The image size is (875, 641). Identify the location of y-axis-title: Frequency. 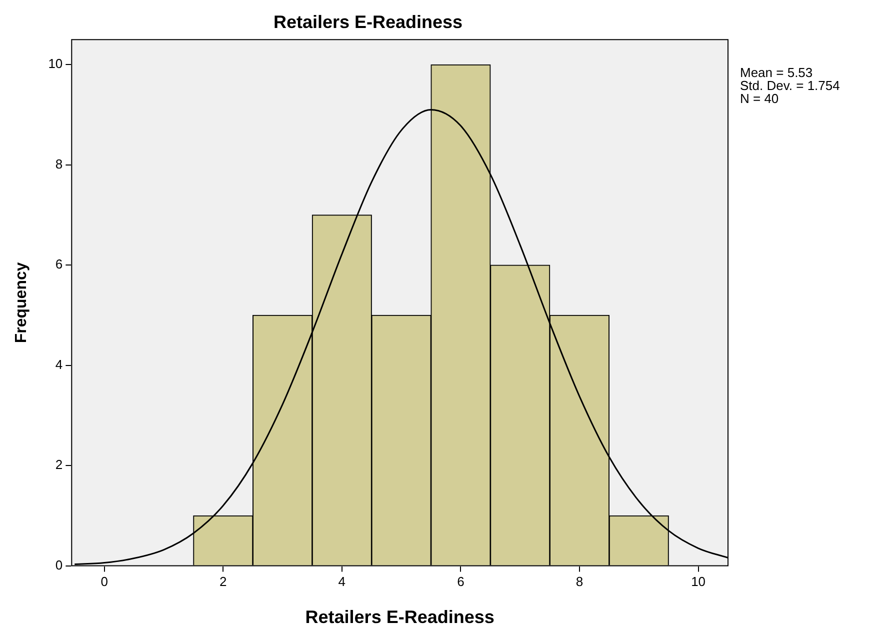
(21, 303).